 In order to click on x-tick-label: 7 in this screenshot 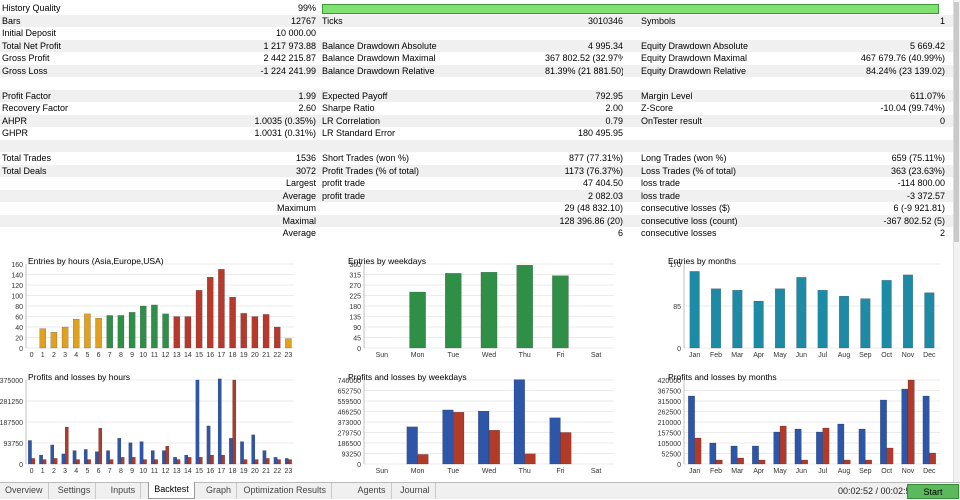, I will do `click(110, 355)`.